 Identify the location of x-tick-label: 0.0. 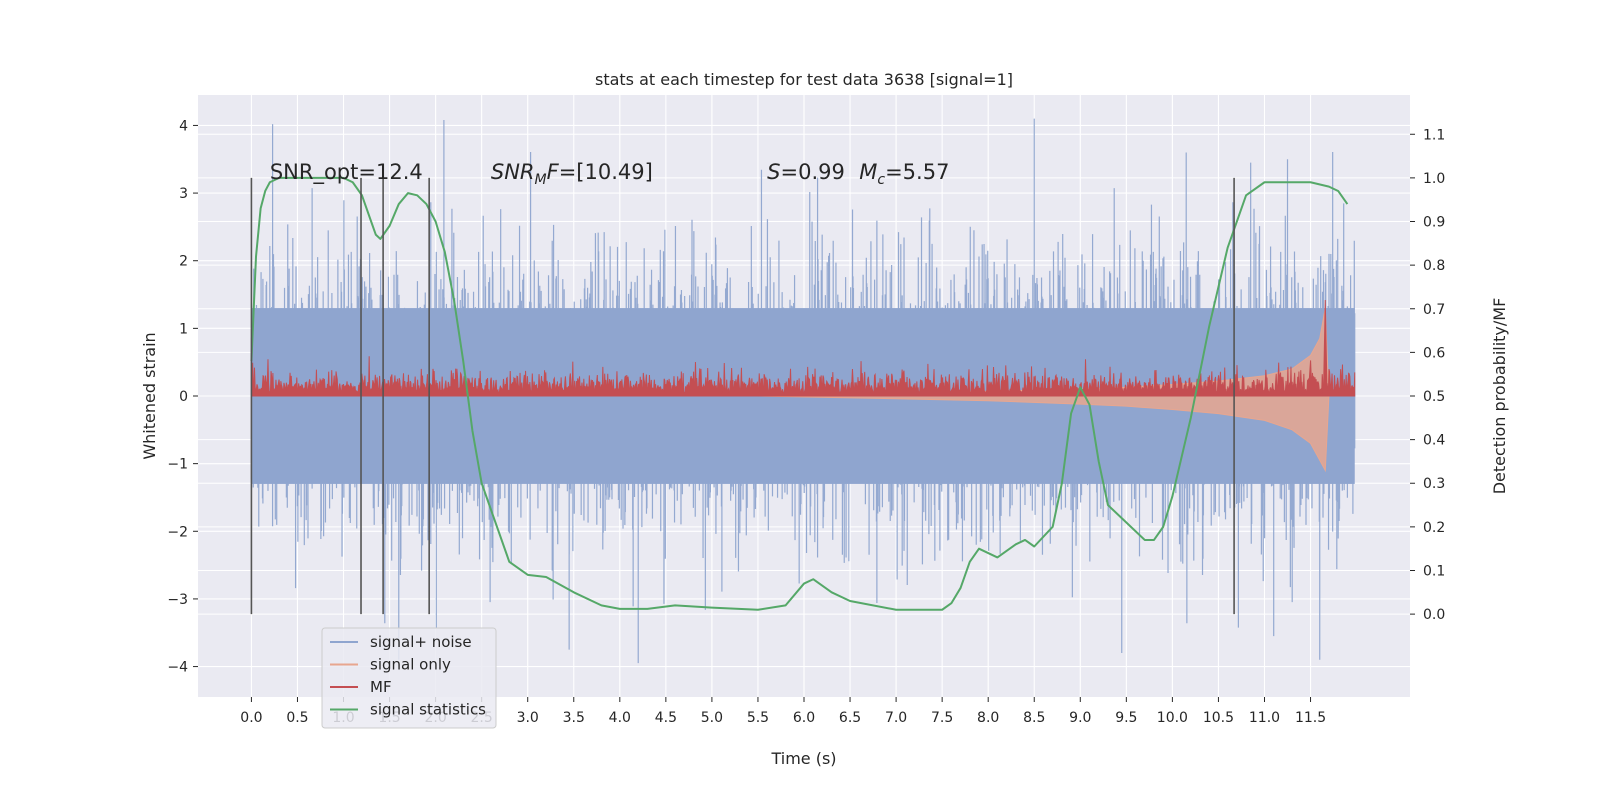
(251, 718).